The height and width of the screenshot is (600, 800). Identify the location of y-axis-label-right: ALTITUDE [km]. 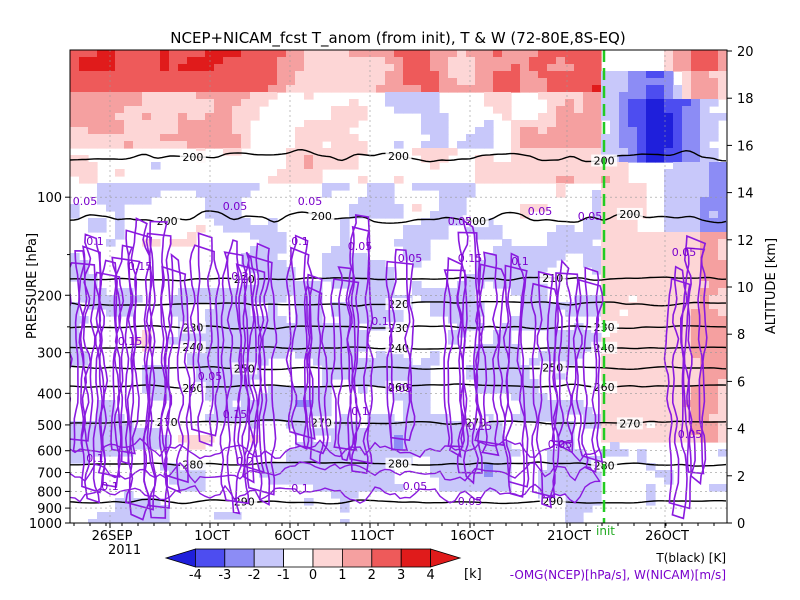
(771, 286).